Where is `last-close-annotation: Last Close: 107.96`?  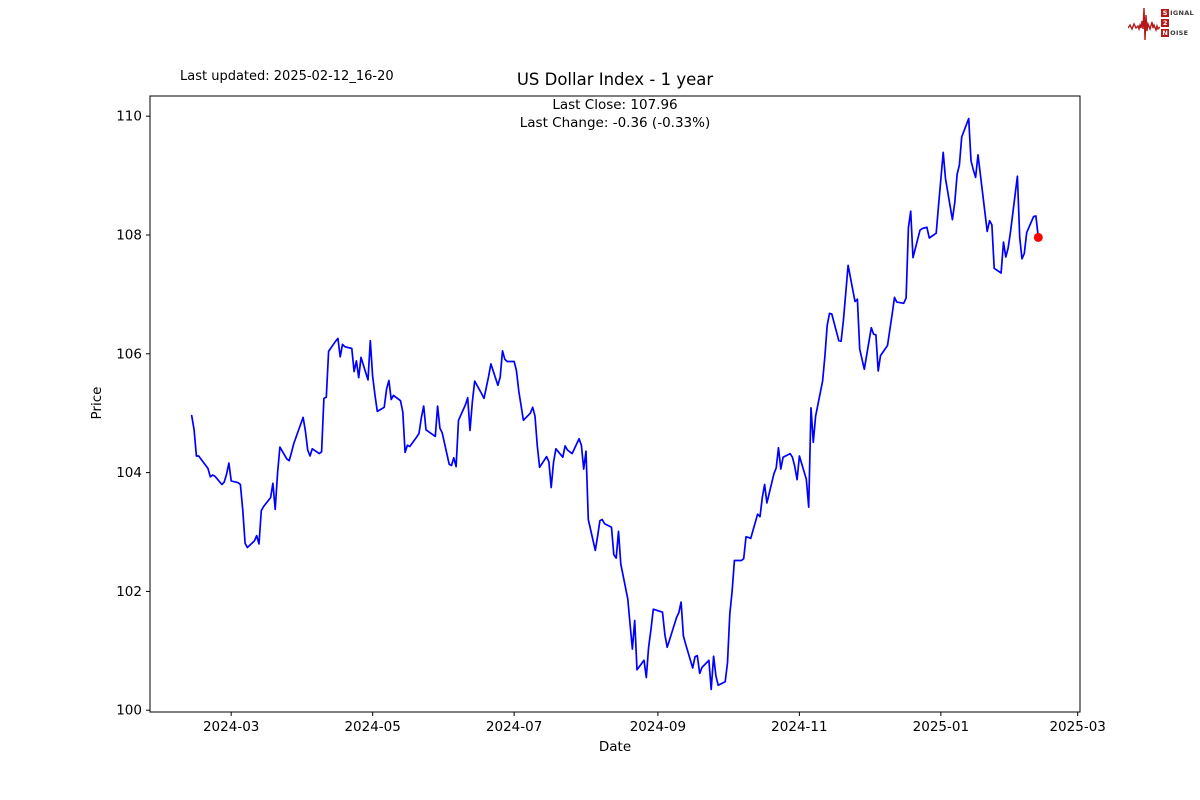
last-close-annotation: Last Close: 107.96 is located at coordinates (615, 105).